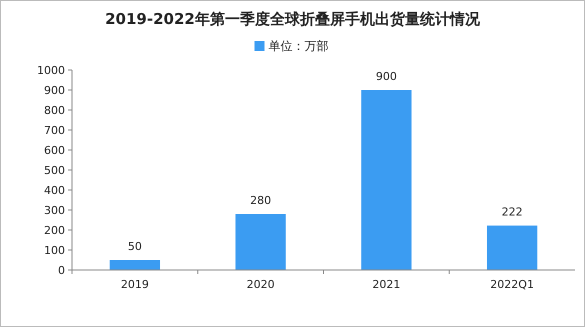  What do you see at coordinates (54, 190) in the screenshot?
I see `y-tick-label: 400` at bounding box center [54, 190].